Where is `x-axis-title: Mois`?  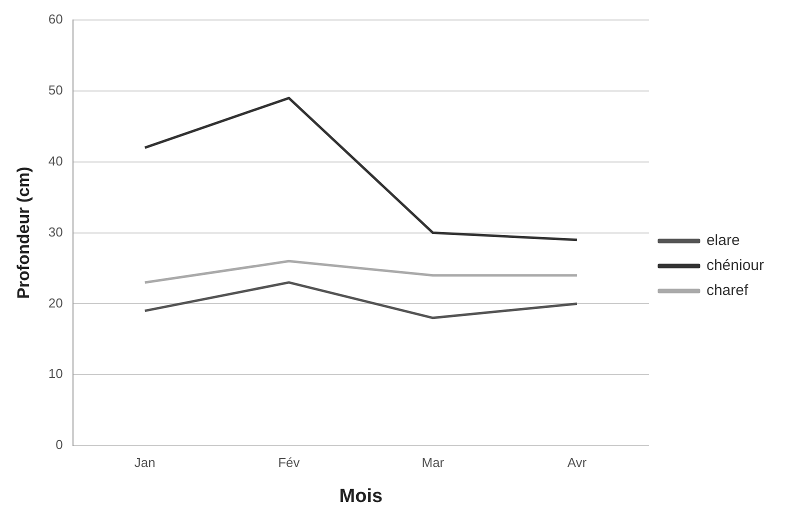
x-axis-title: Mois is located at coordinates (361, 496).